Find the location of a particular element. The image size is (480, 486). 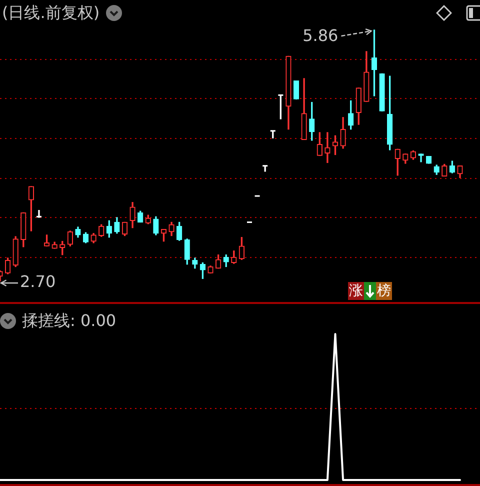

annotation: 2.70 is located at coordinates (38, 282).